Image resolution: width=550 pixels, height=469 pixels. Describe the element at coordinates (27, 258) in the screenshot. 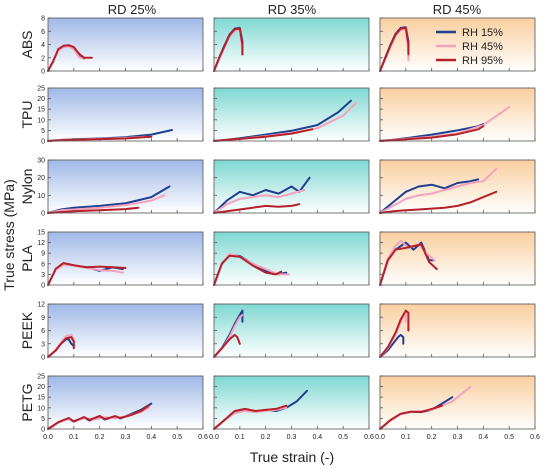

I see `row-label-pla: PLA` at that location.